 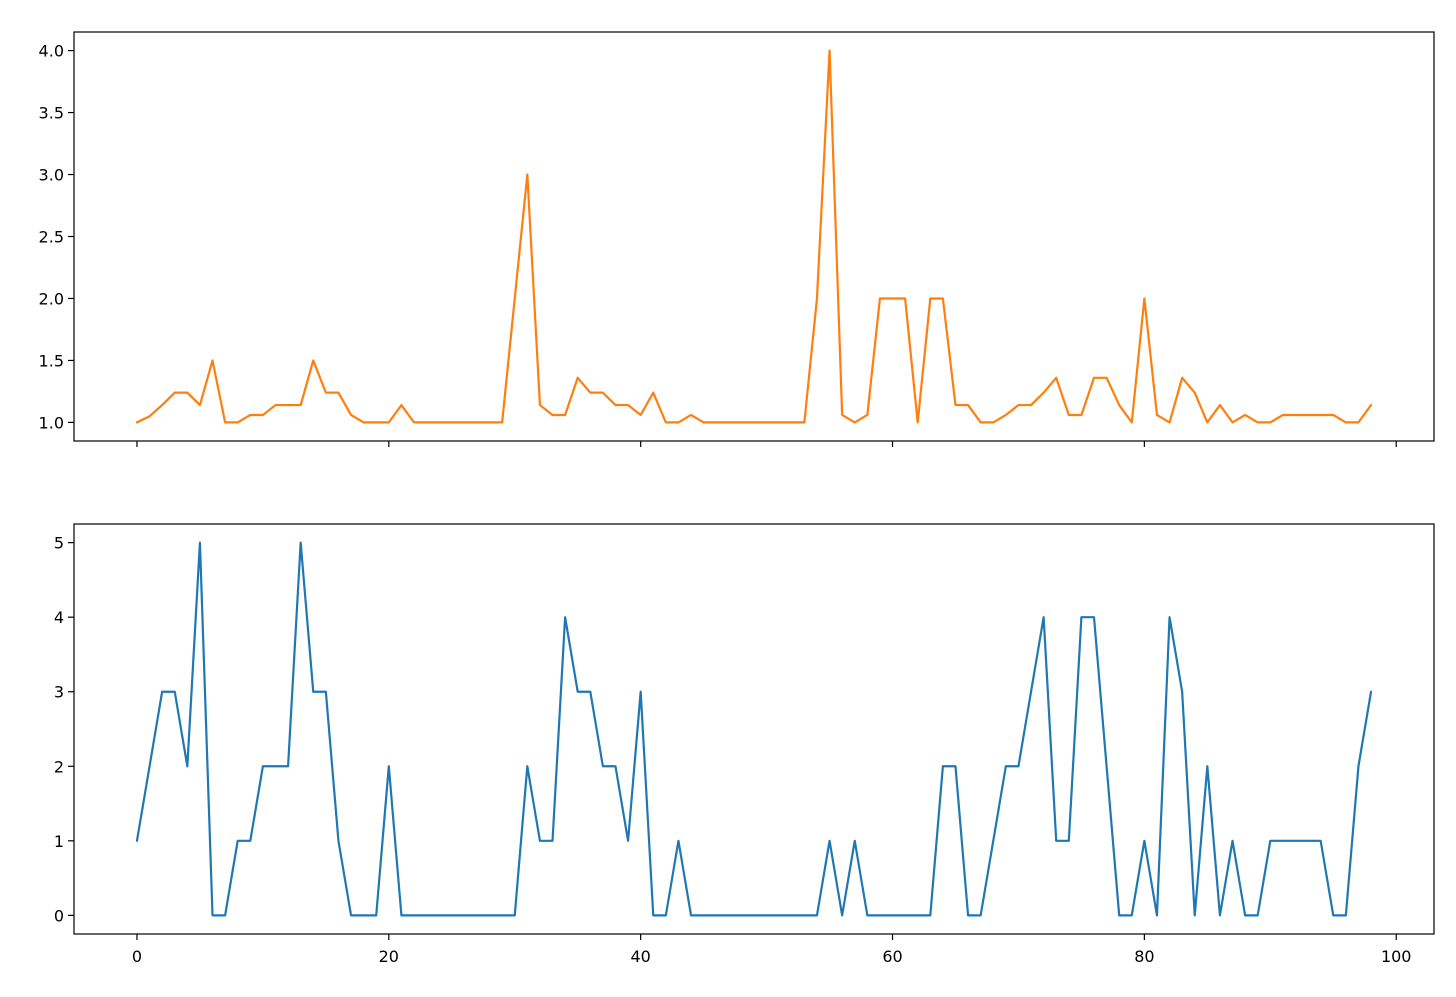 I want to click on bottom-y-tick-label: 2, so click(x=59, y=766).